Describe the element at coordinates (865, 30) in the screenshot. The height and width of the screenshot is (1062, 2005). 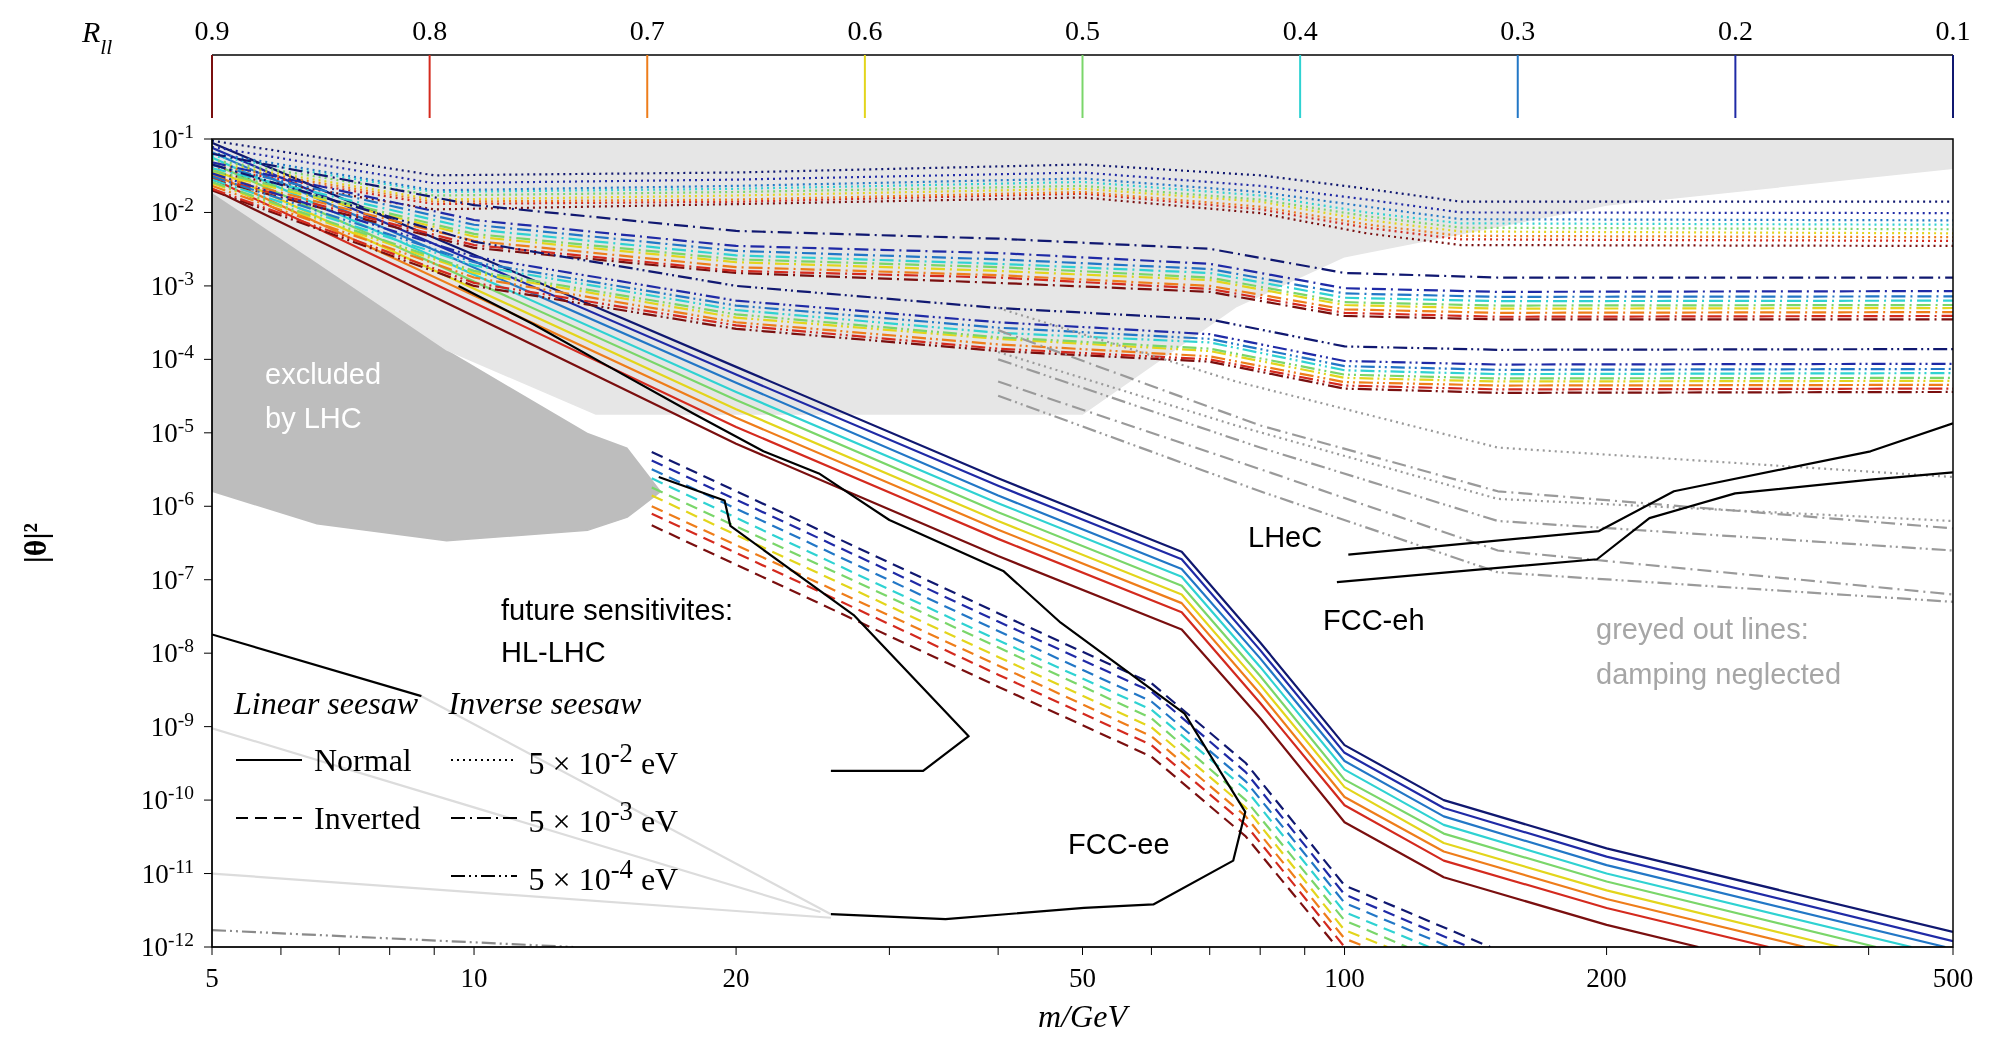
I see `x2-tick-label: 0.6` at that location.